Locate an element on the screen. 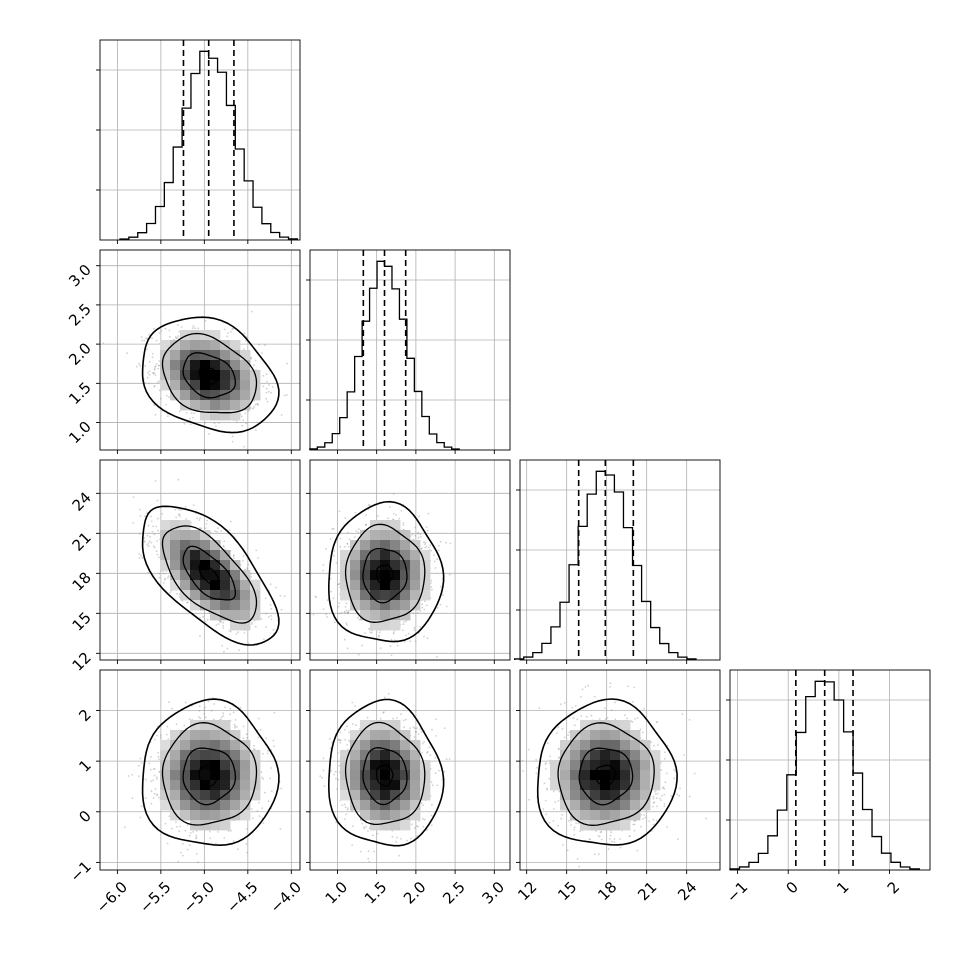 The height and width of the screenshot is (970, 970). density-blocks is located at coordinates (385, 575).